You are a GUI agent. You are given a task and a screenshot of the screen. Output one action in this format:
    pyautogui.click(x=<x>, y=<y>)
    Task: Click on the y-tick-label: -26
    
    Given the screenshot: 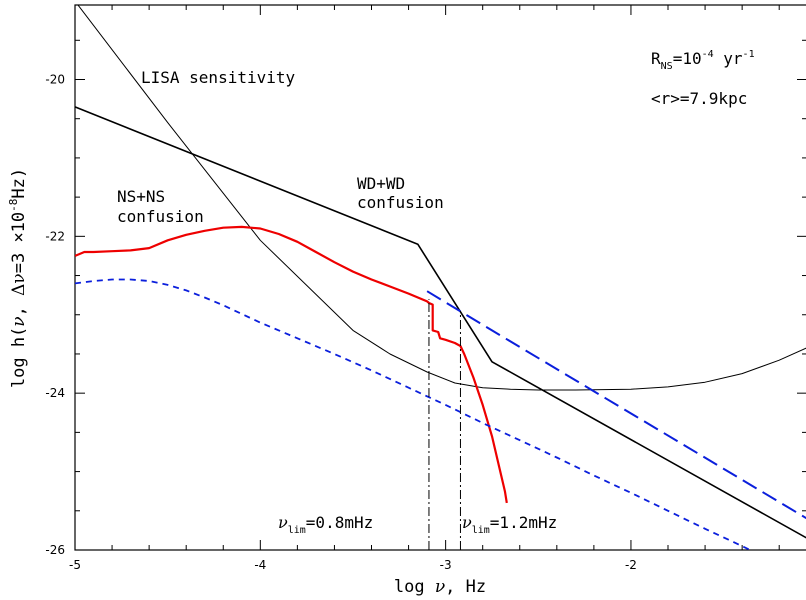 What is the action you would take?
    pyautogui.click(x=55, y=550)
    